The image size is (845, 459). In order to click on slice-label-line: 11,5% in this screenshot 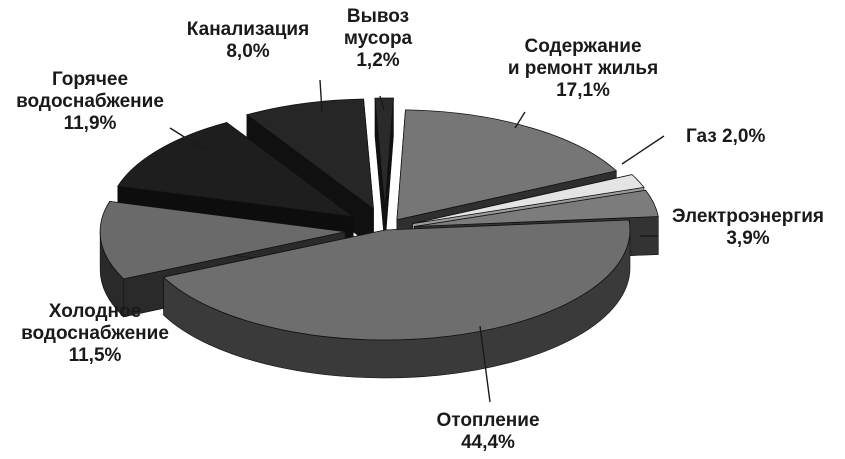, I will do `click(95, 355)`.